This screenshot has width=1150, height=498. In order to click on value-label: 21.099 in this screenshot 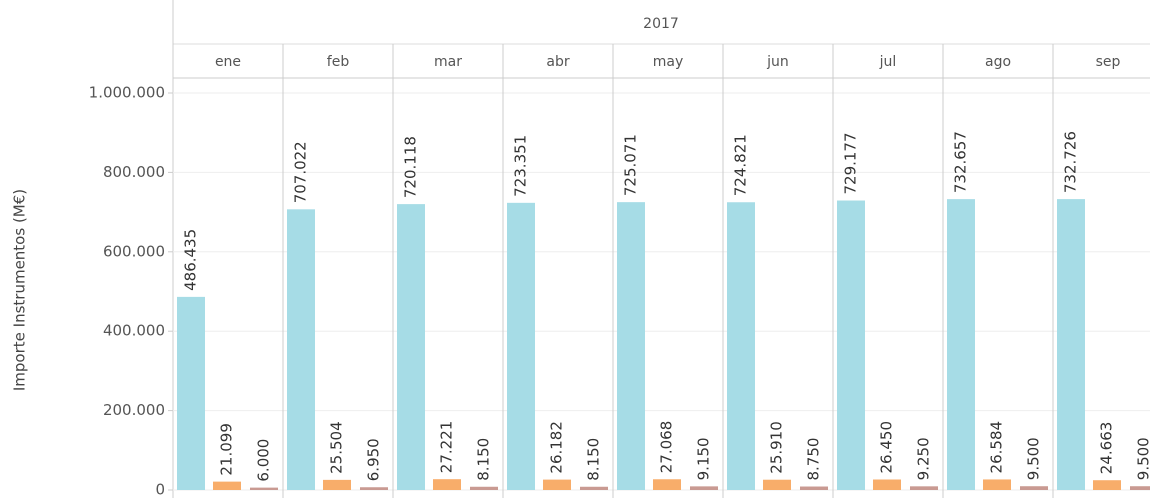, I will do `click(227, 449)`.